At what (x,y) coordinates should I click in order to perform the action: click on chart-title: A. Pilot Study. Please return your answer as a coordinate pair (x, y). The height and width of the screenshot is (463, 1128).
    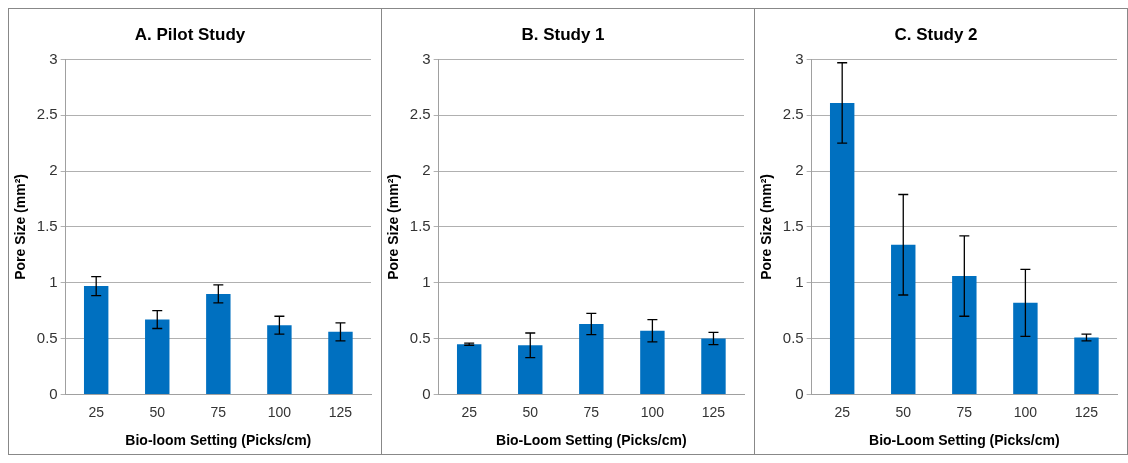
    Looking at the image, I should click on (190, 34).